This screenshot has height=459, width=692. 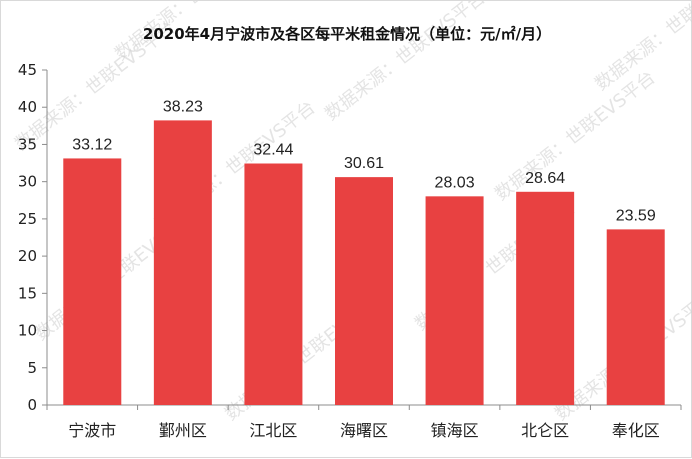 I want to click on category-label: 奉化区, so click(x=636, y=430).